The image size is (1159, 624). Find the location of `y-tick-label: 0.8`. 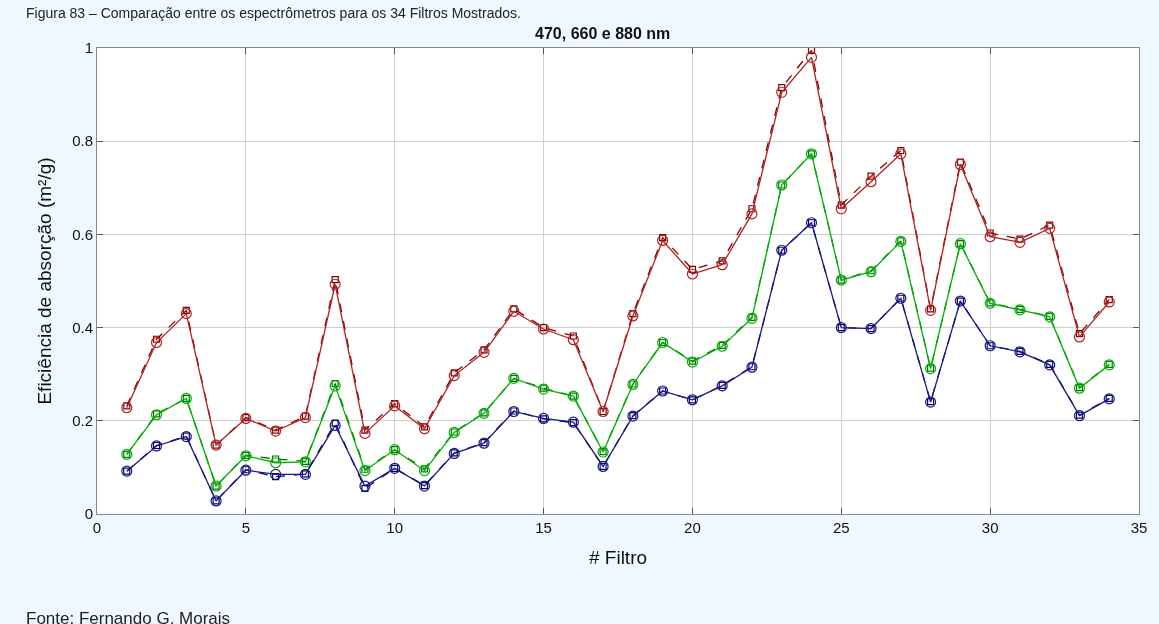

y-tick-label: 0.8 is located at coordinates (82, 141).